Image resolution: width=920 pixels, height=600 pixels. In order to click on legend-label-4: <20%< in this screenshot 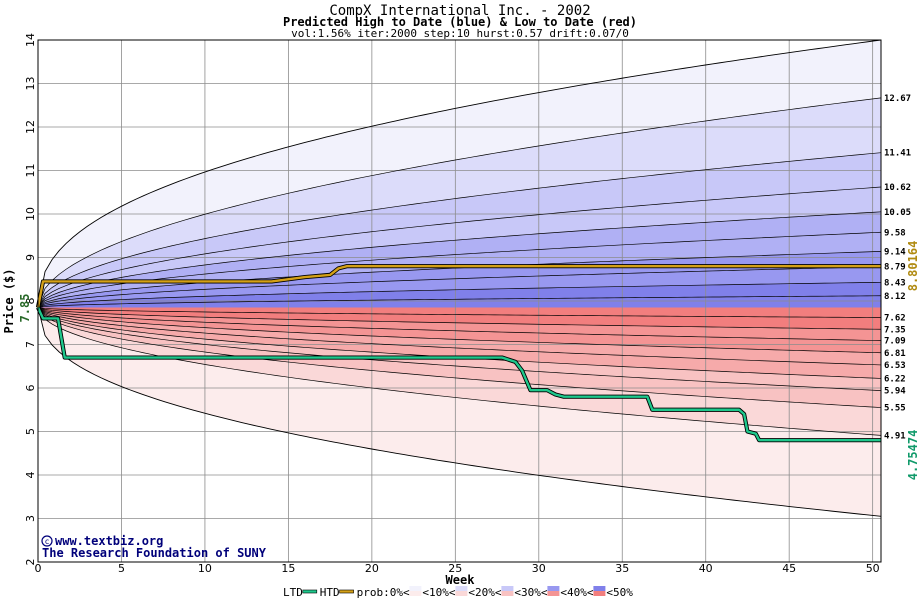, I will do `click(484, 592)`.